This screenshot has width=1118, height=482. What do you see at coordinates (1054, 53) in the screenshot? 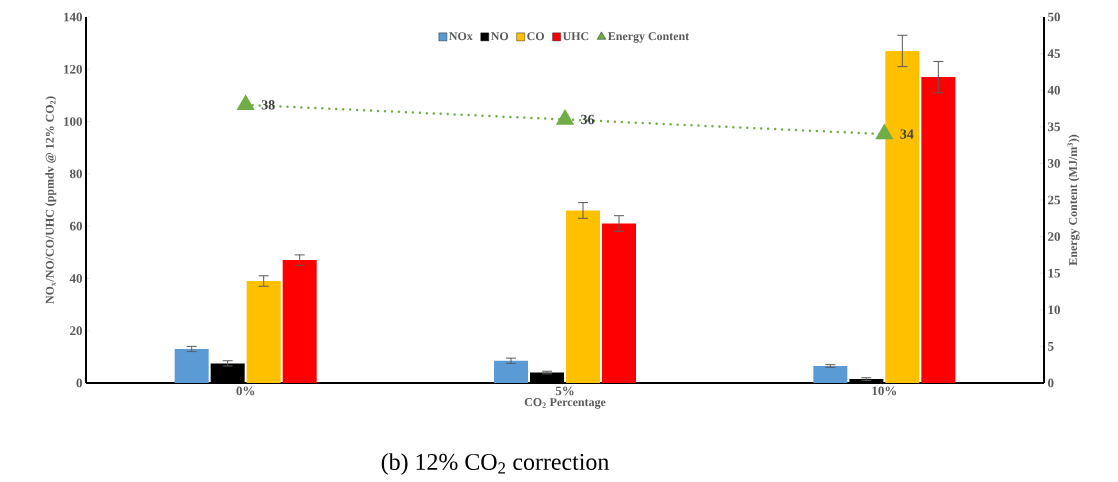
I see `y2-tick-label: 45` at bounding box center [1054, 53].